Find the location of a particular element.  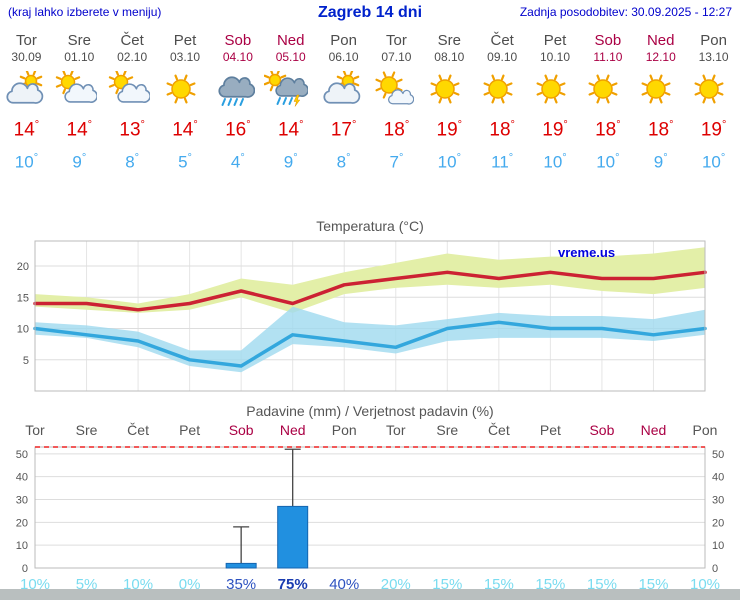

temp-min-value: 5° is located at coordinates (185, 162).